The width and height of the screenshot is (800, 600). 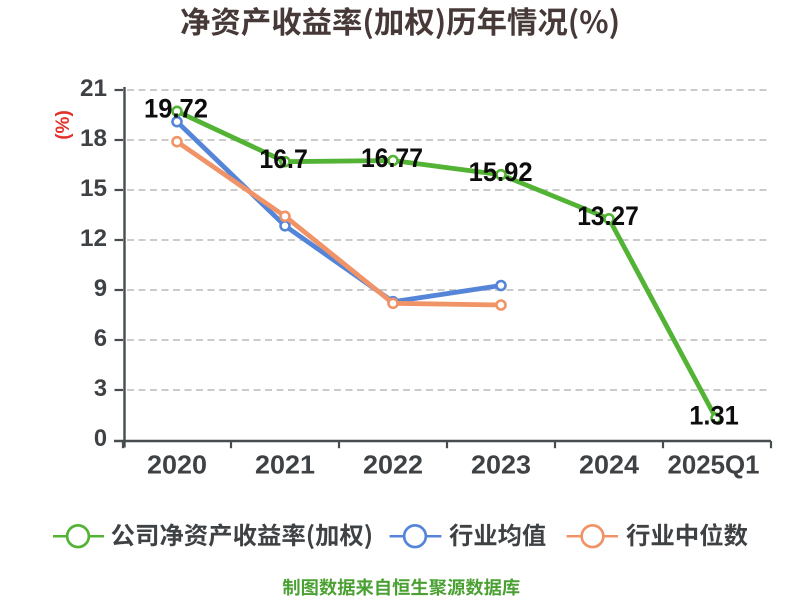 I want to click on svg-text: 2022, so click(x=393, y=465).